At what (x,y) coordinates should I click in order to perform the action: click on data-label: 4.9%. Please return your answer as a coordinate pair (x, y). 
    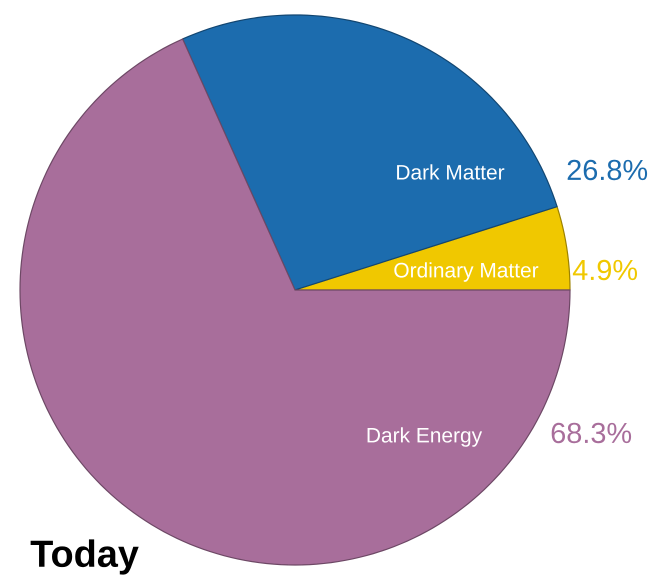
    Looking at the image, I should click on (605, 270).